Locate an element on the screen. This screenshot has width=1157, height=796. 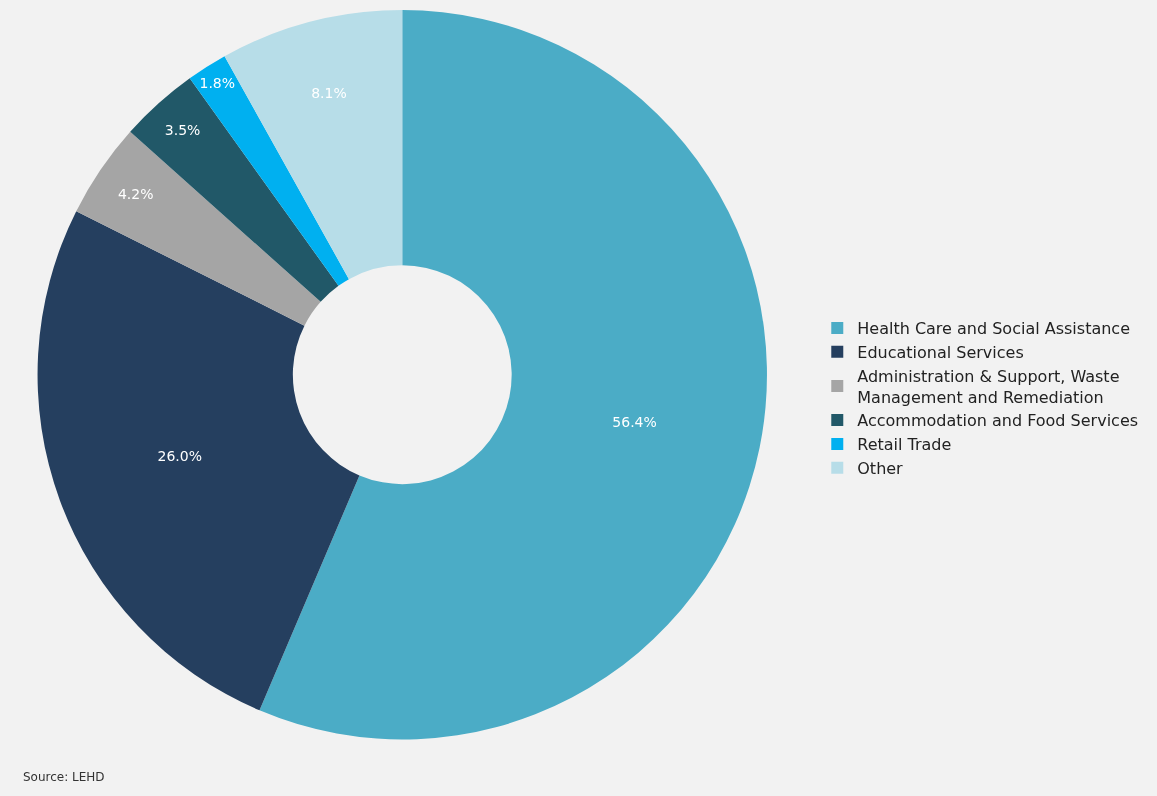
legend-label: Administration & Support, Waste Management and Remediation is located at coordinates (988, 386).